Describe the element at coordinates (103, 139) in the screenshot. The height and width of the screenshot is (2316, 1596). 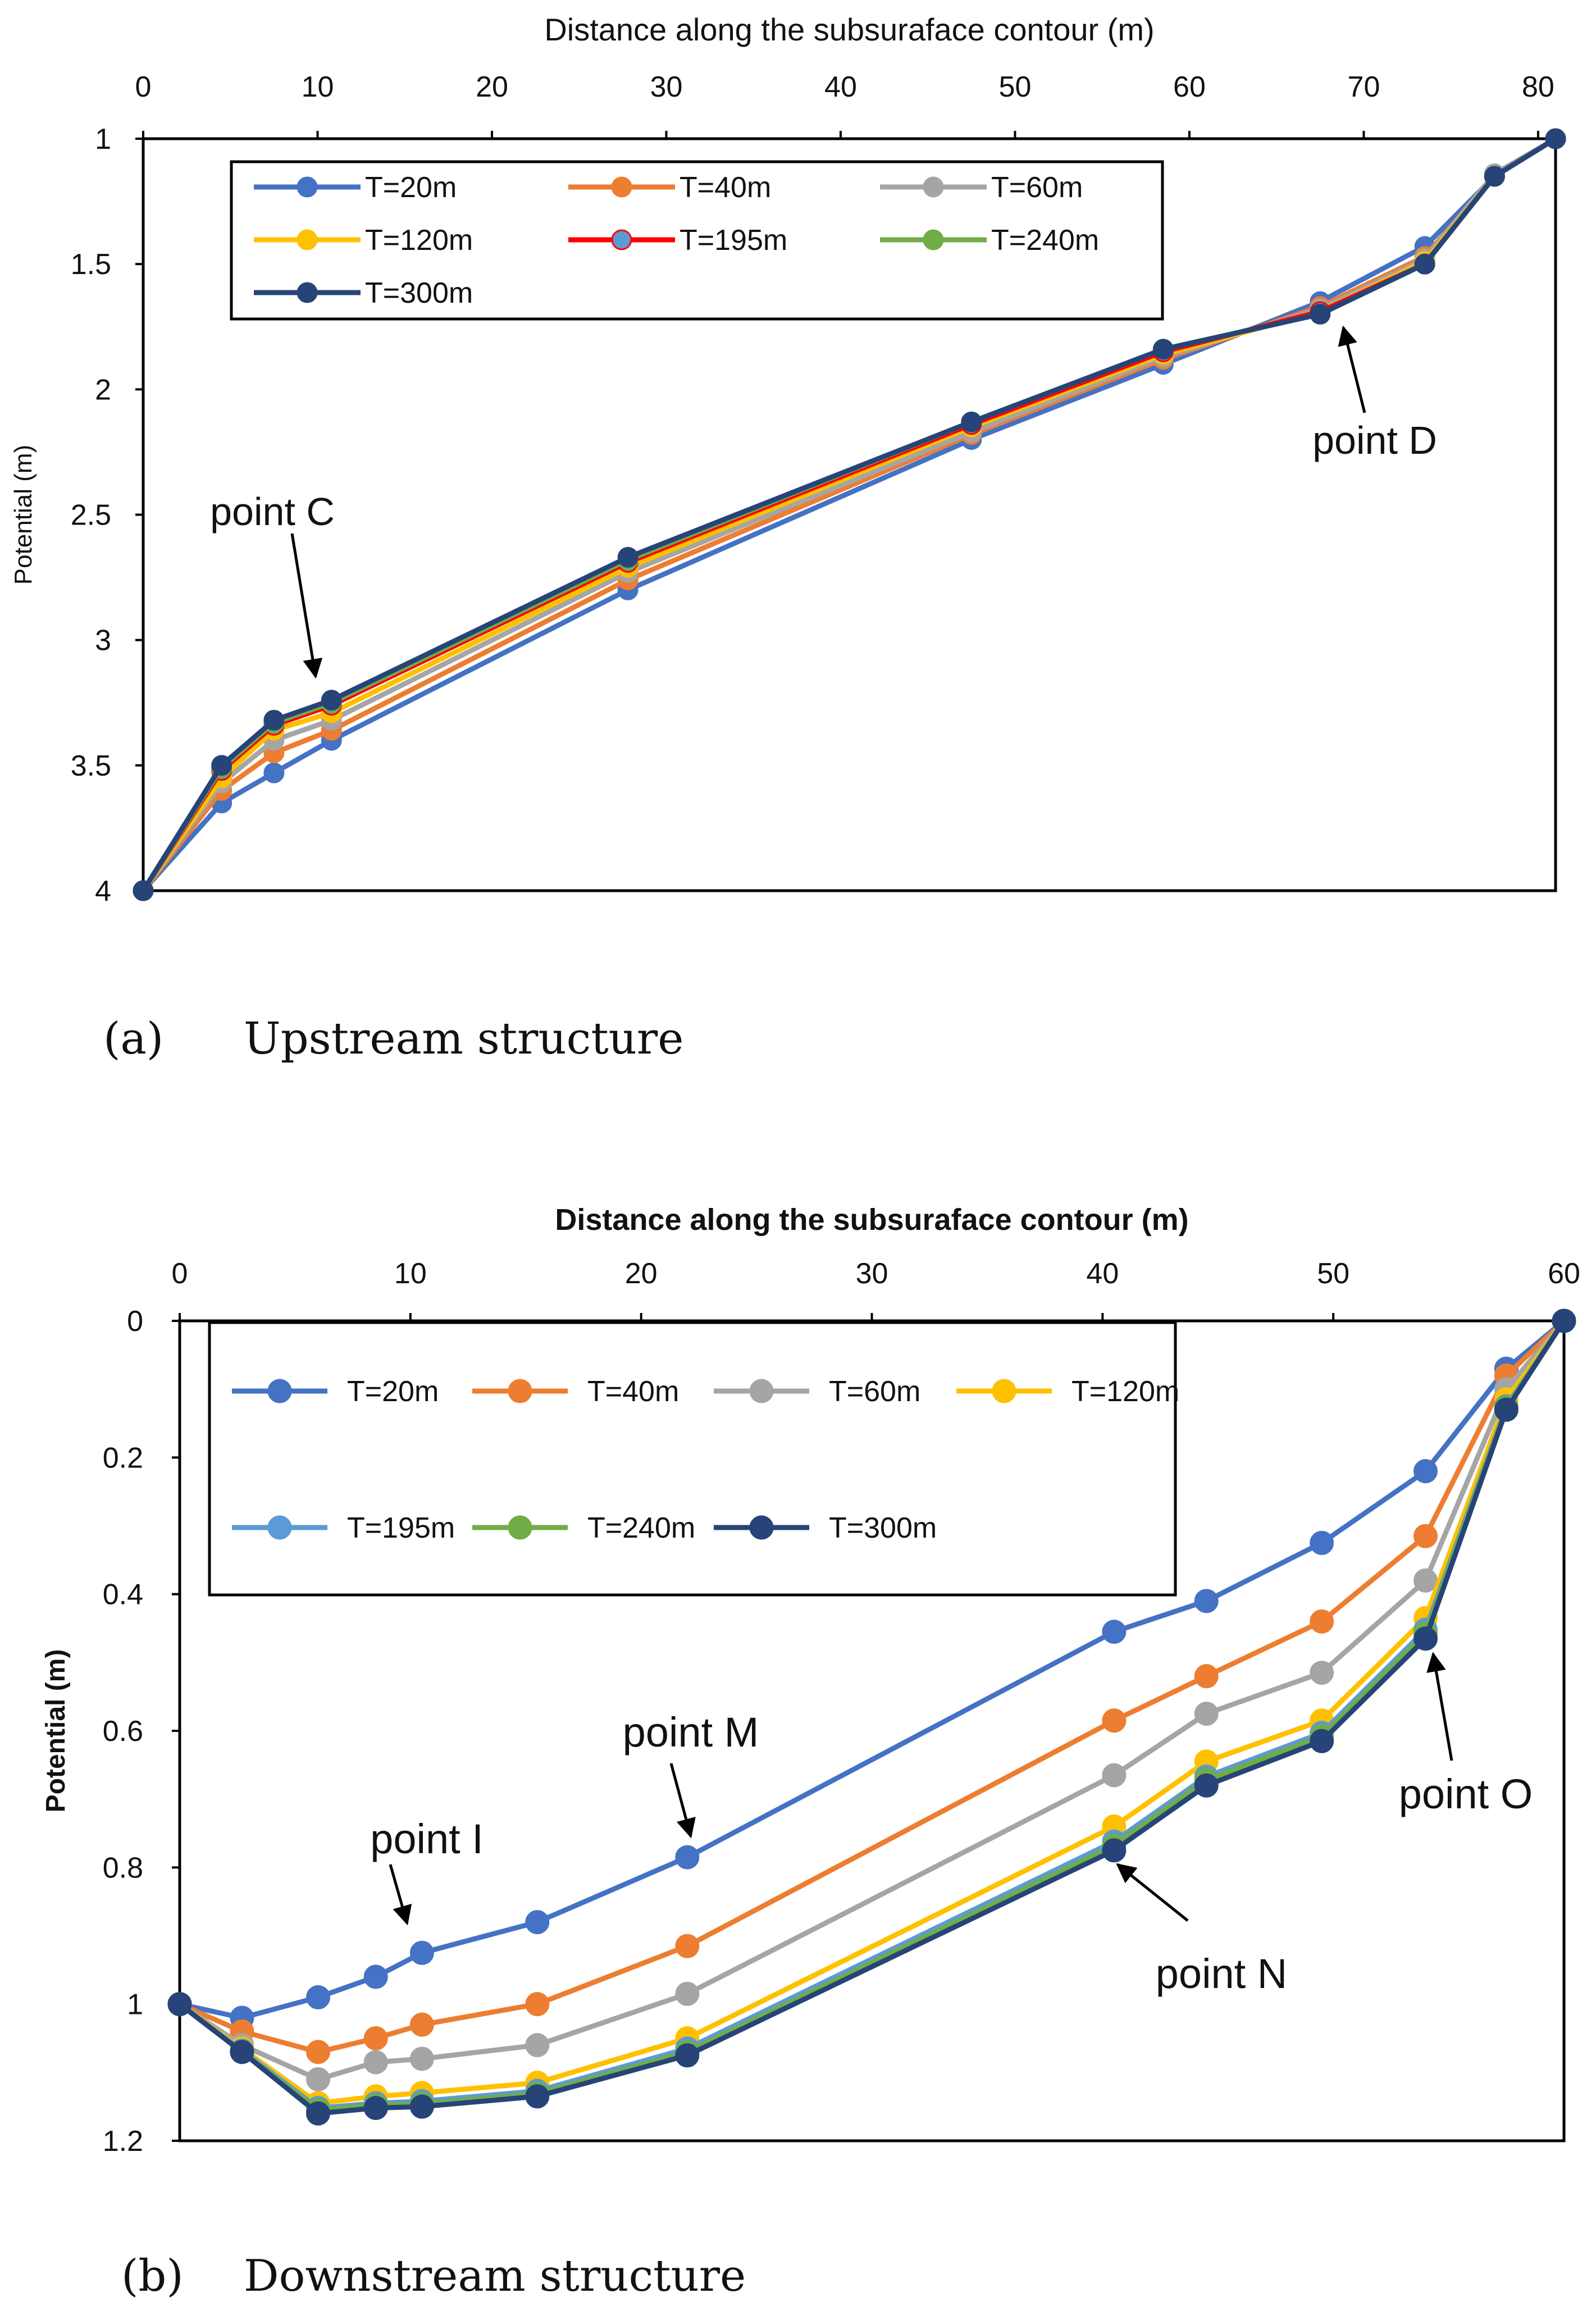
I see `chart-a-y-tick-label: 1` at that location.